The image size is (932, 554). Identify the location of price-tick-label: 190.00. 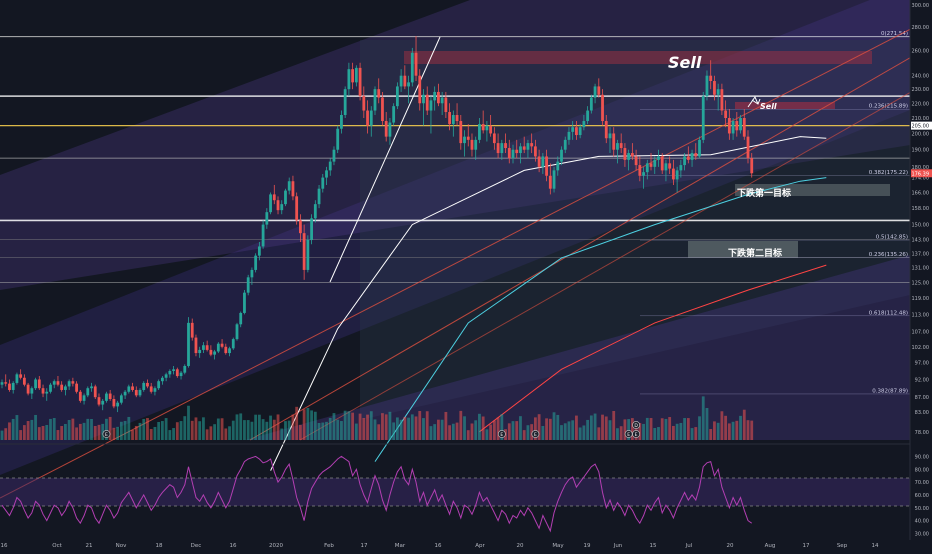
(921, 151).